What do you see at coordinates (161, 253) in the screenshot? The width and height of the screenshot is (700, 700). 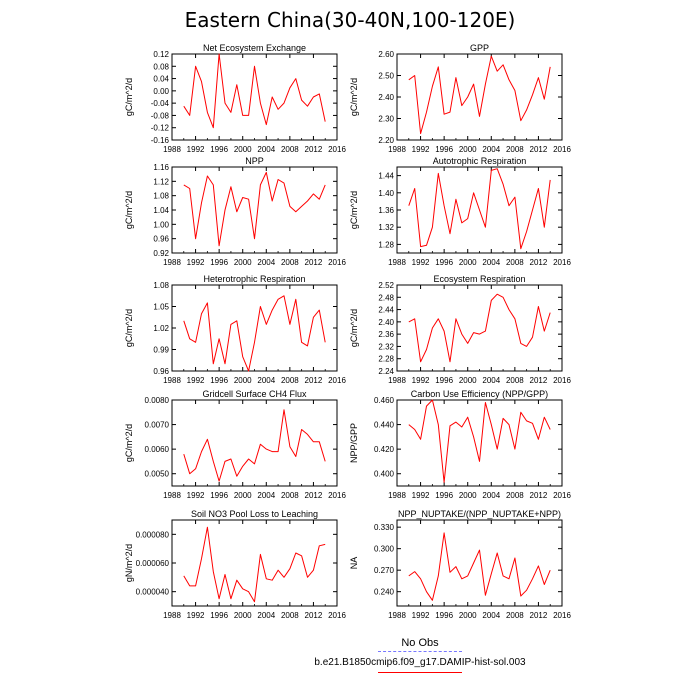 I see `y-tick-label: 0.92` at bounding box center [161, 253].